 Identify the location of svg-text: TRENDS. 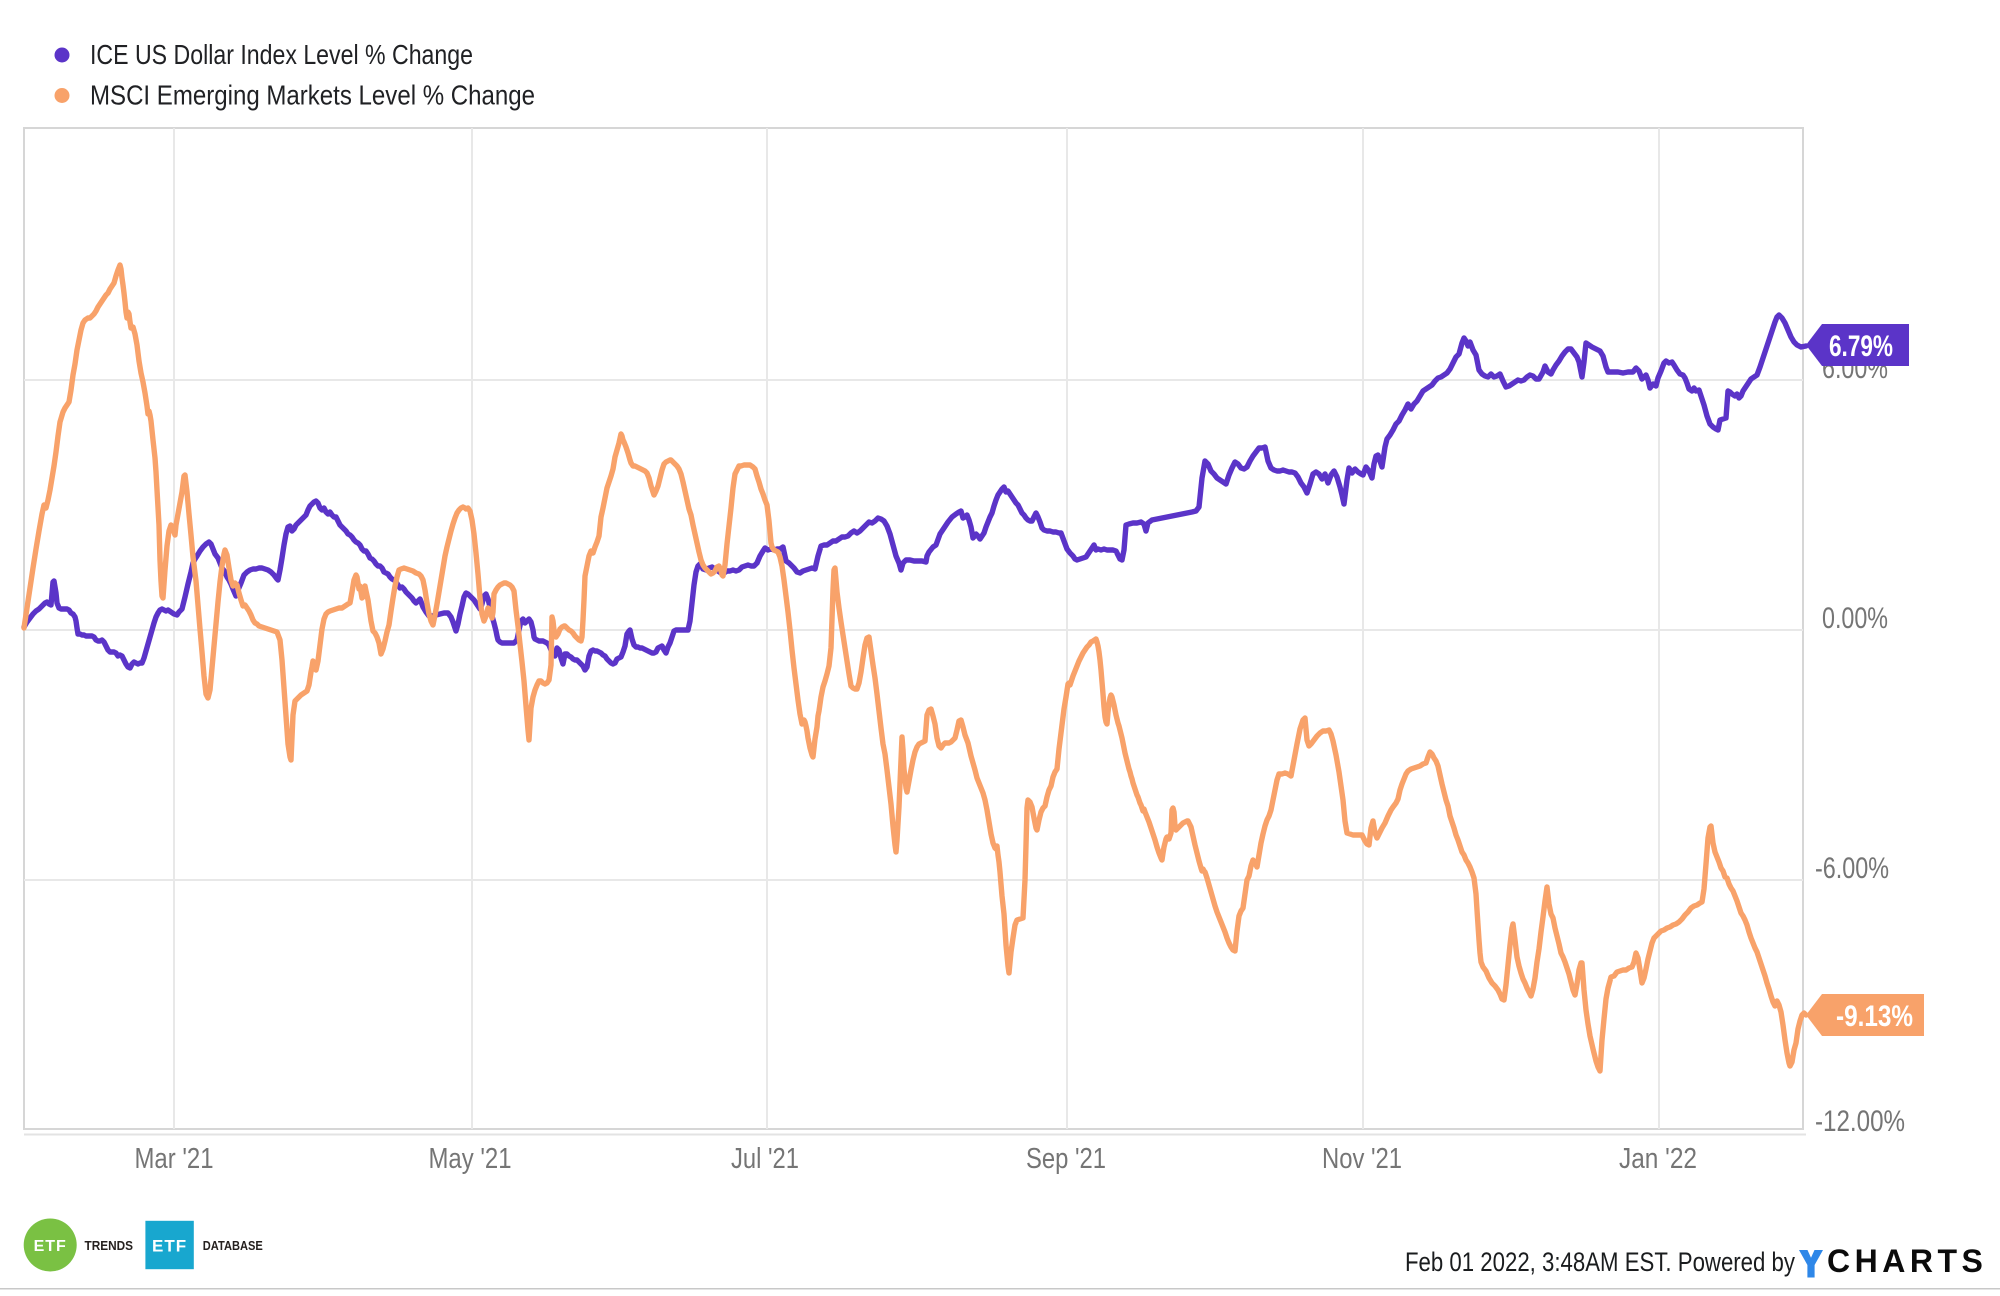
(109, 1245).